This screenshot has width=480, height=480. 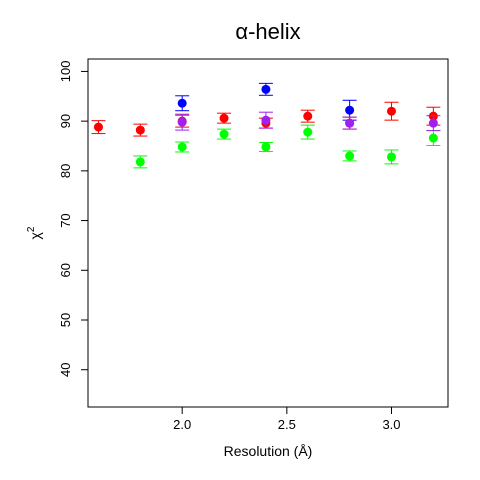 What do you see at coordinates (182, 424) in the screenshot?
I see `x-tick-label: 2.0` at bounding box center [182, 424].